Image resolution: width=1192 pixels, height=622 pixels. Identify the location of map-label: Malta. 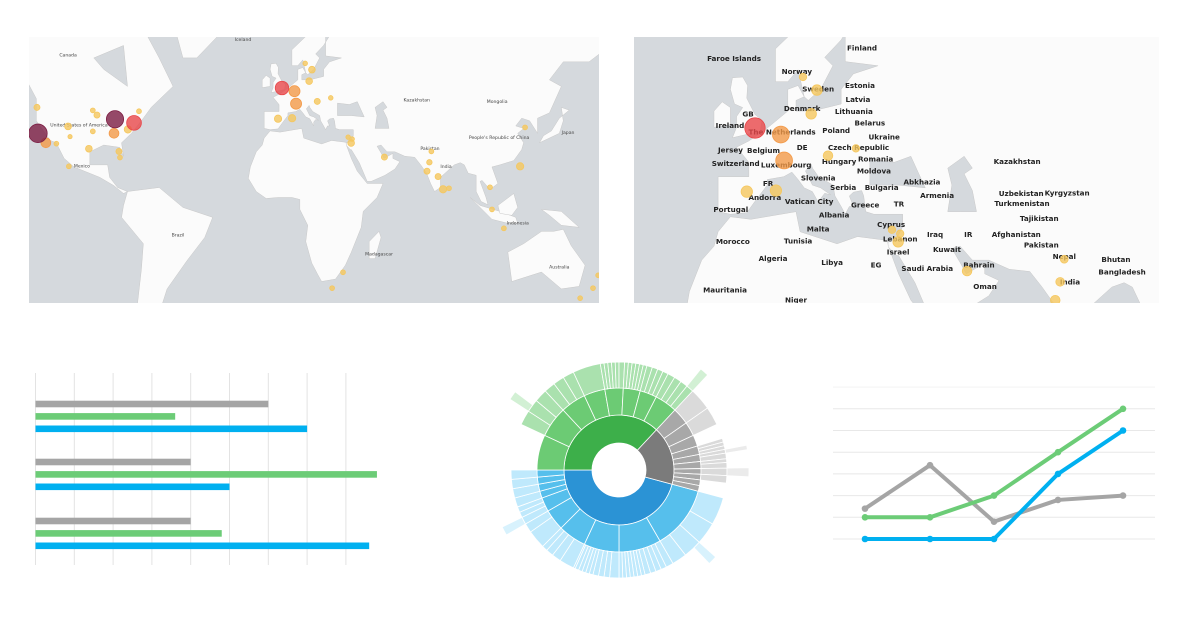
(818, 228).